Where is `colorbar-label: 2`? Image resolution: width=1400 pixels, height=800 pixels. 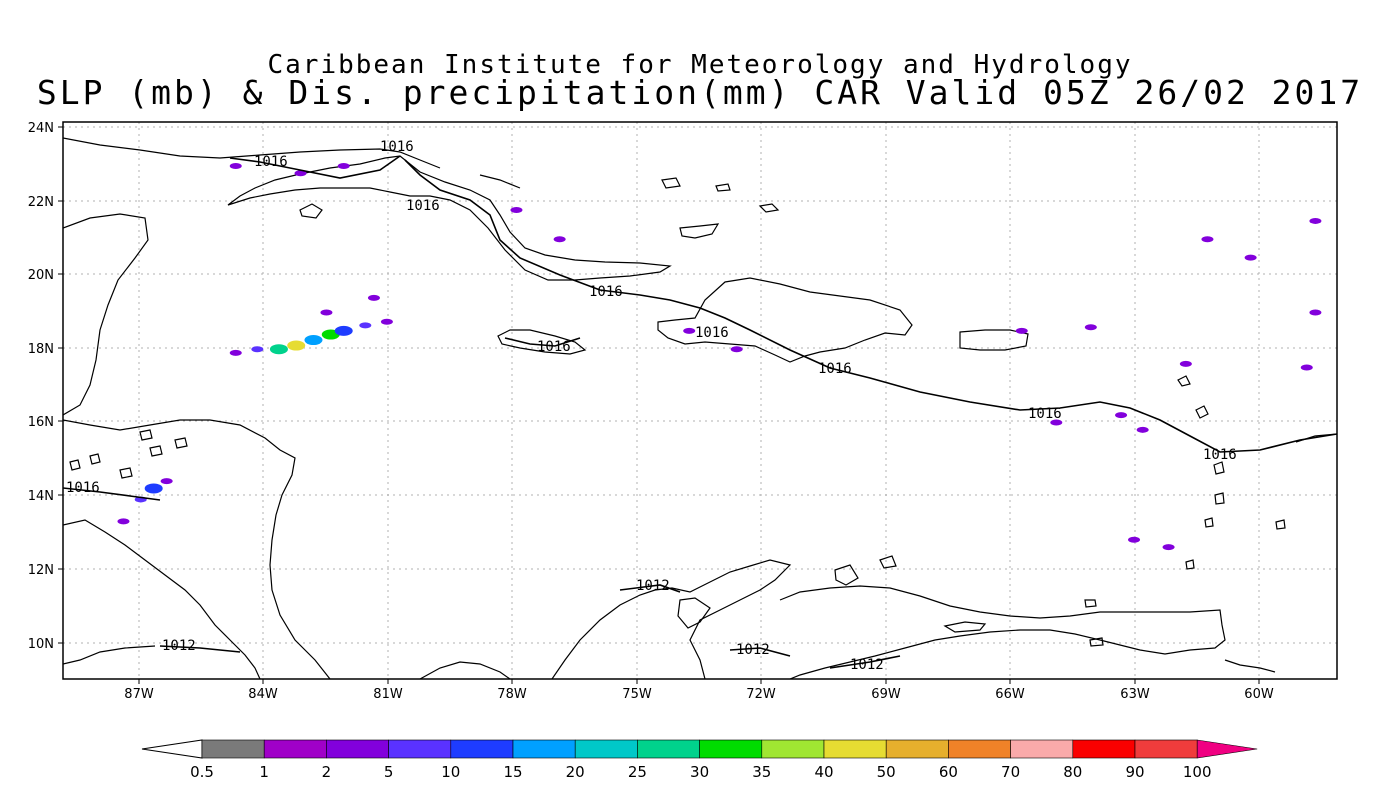 colorbar-label: 2 is located at coordinates (327, 772).